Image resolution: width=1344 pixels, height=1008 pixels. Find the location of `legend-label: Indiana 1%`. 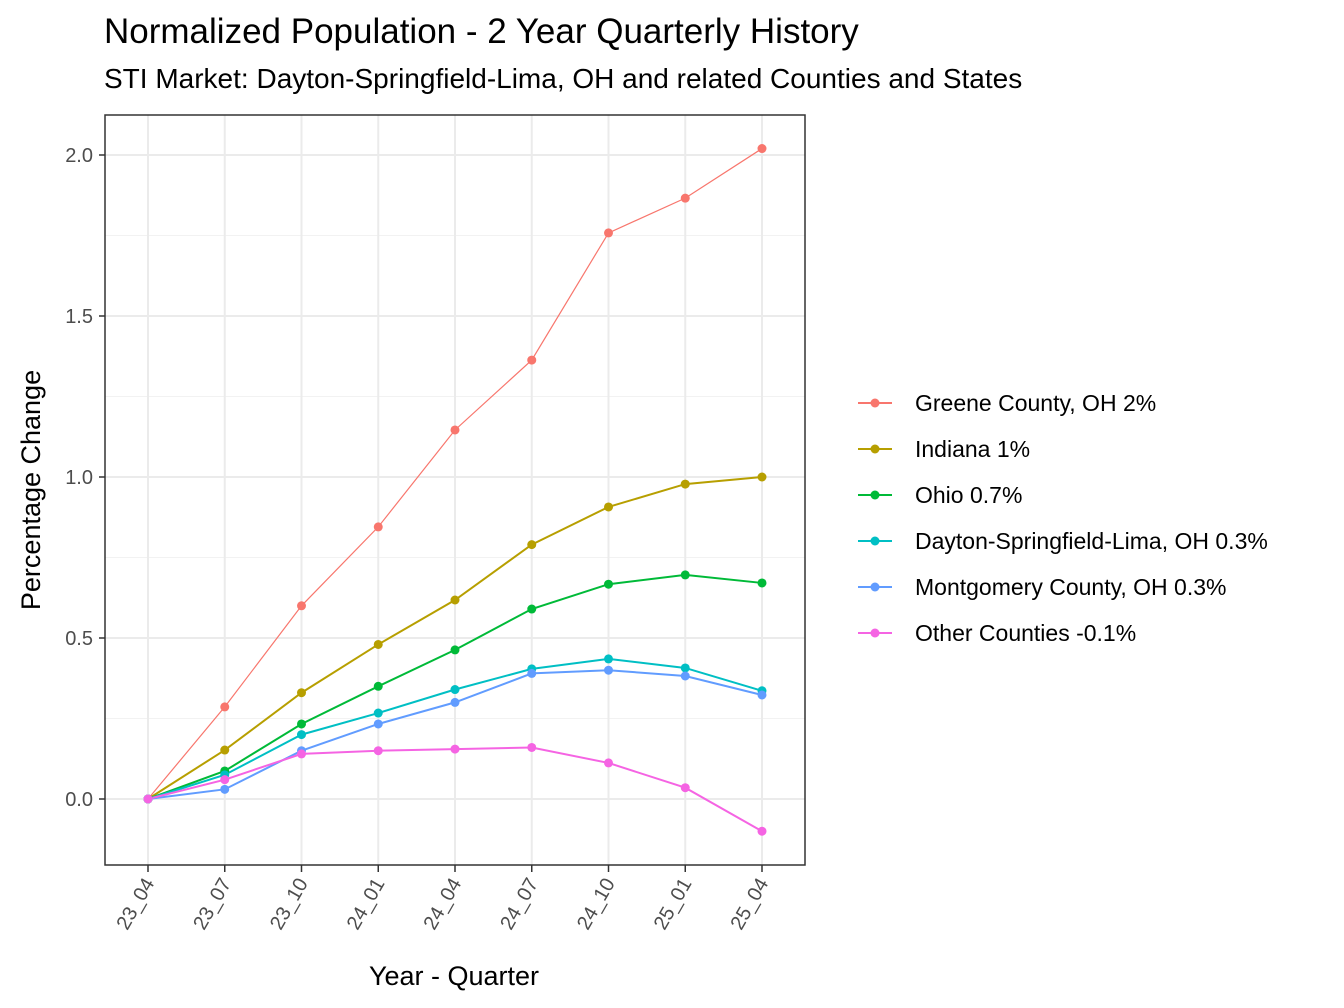

legend-label: Indiana 1% is located at coordinates (973, 448).